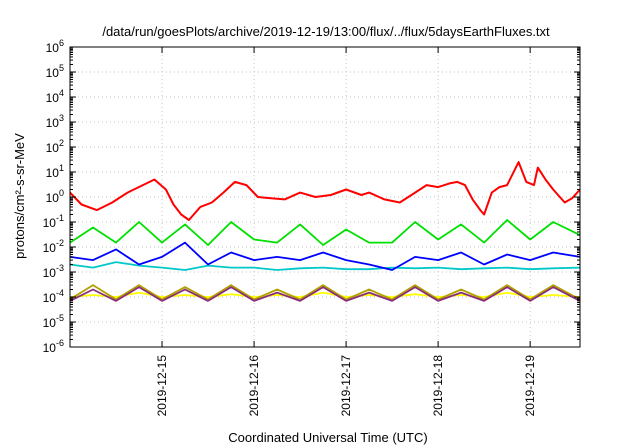 The height and width of the screenshot is (448, 640). I want to click on y-tick-label: 10⁰, so click(55, 196).